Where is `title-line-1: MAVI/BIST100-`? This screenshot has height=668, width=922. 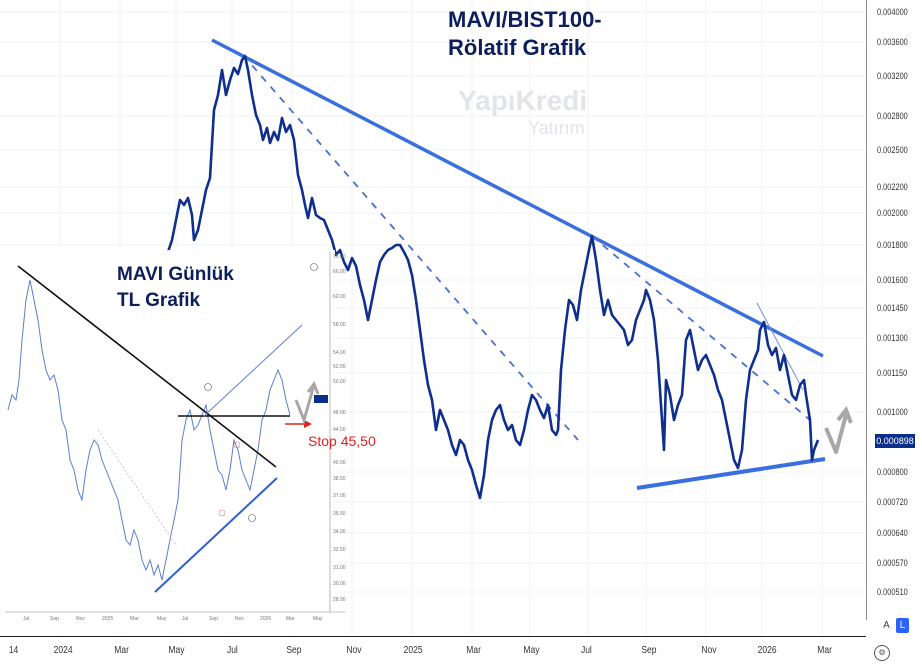
title-line-1: MAVI/BIST100- is located at coordinates (525, 19).